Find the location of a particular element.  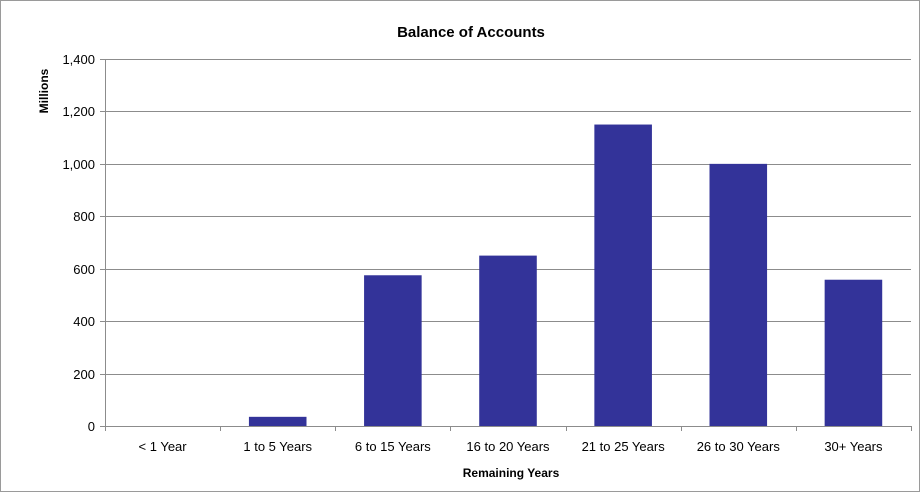

y-tick-label: 1,200 is located at coordinates (78, 111).